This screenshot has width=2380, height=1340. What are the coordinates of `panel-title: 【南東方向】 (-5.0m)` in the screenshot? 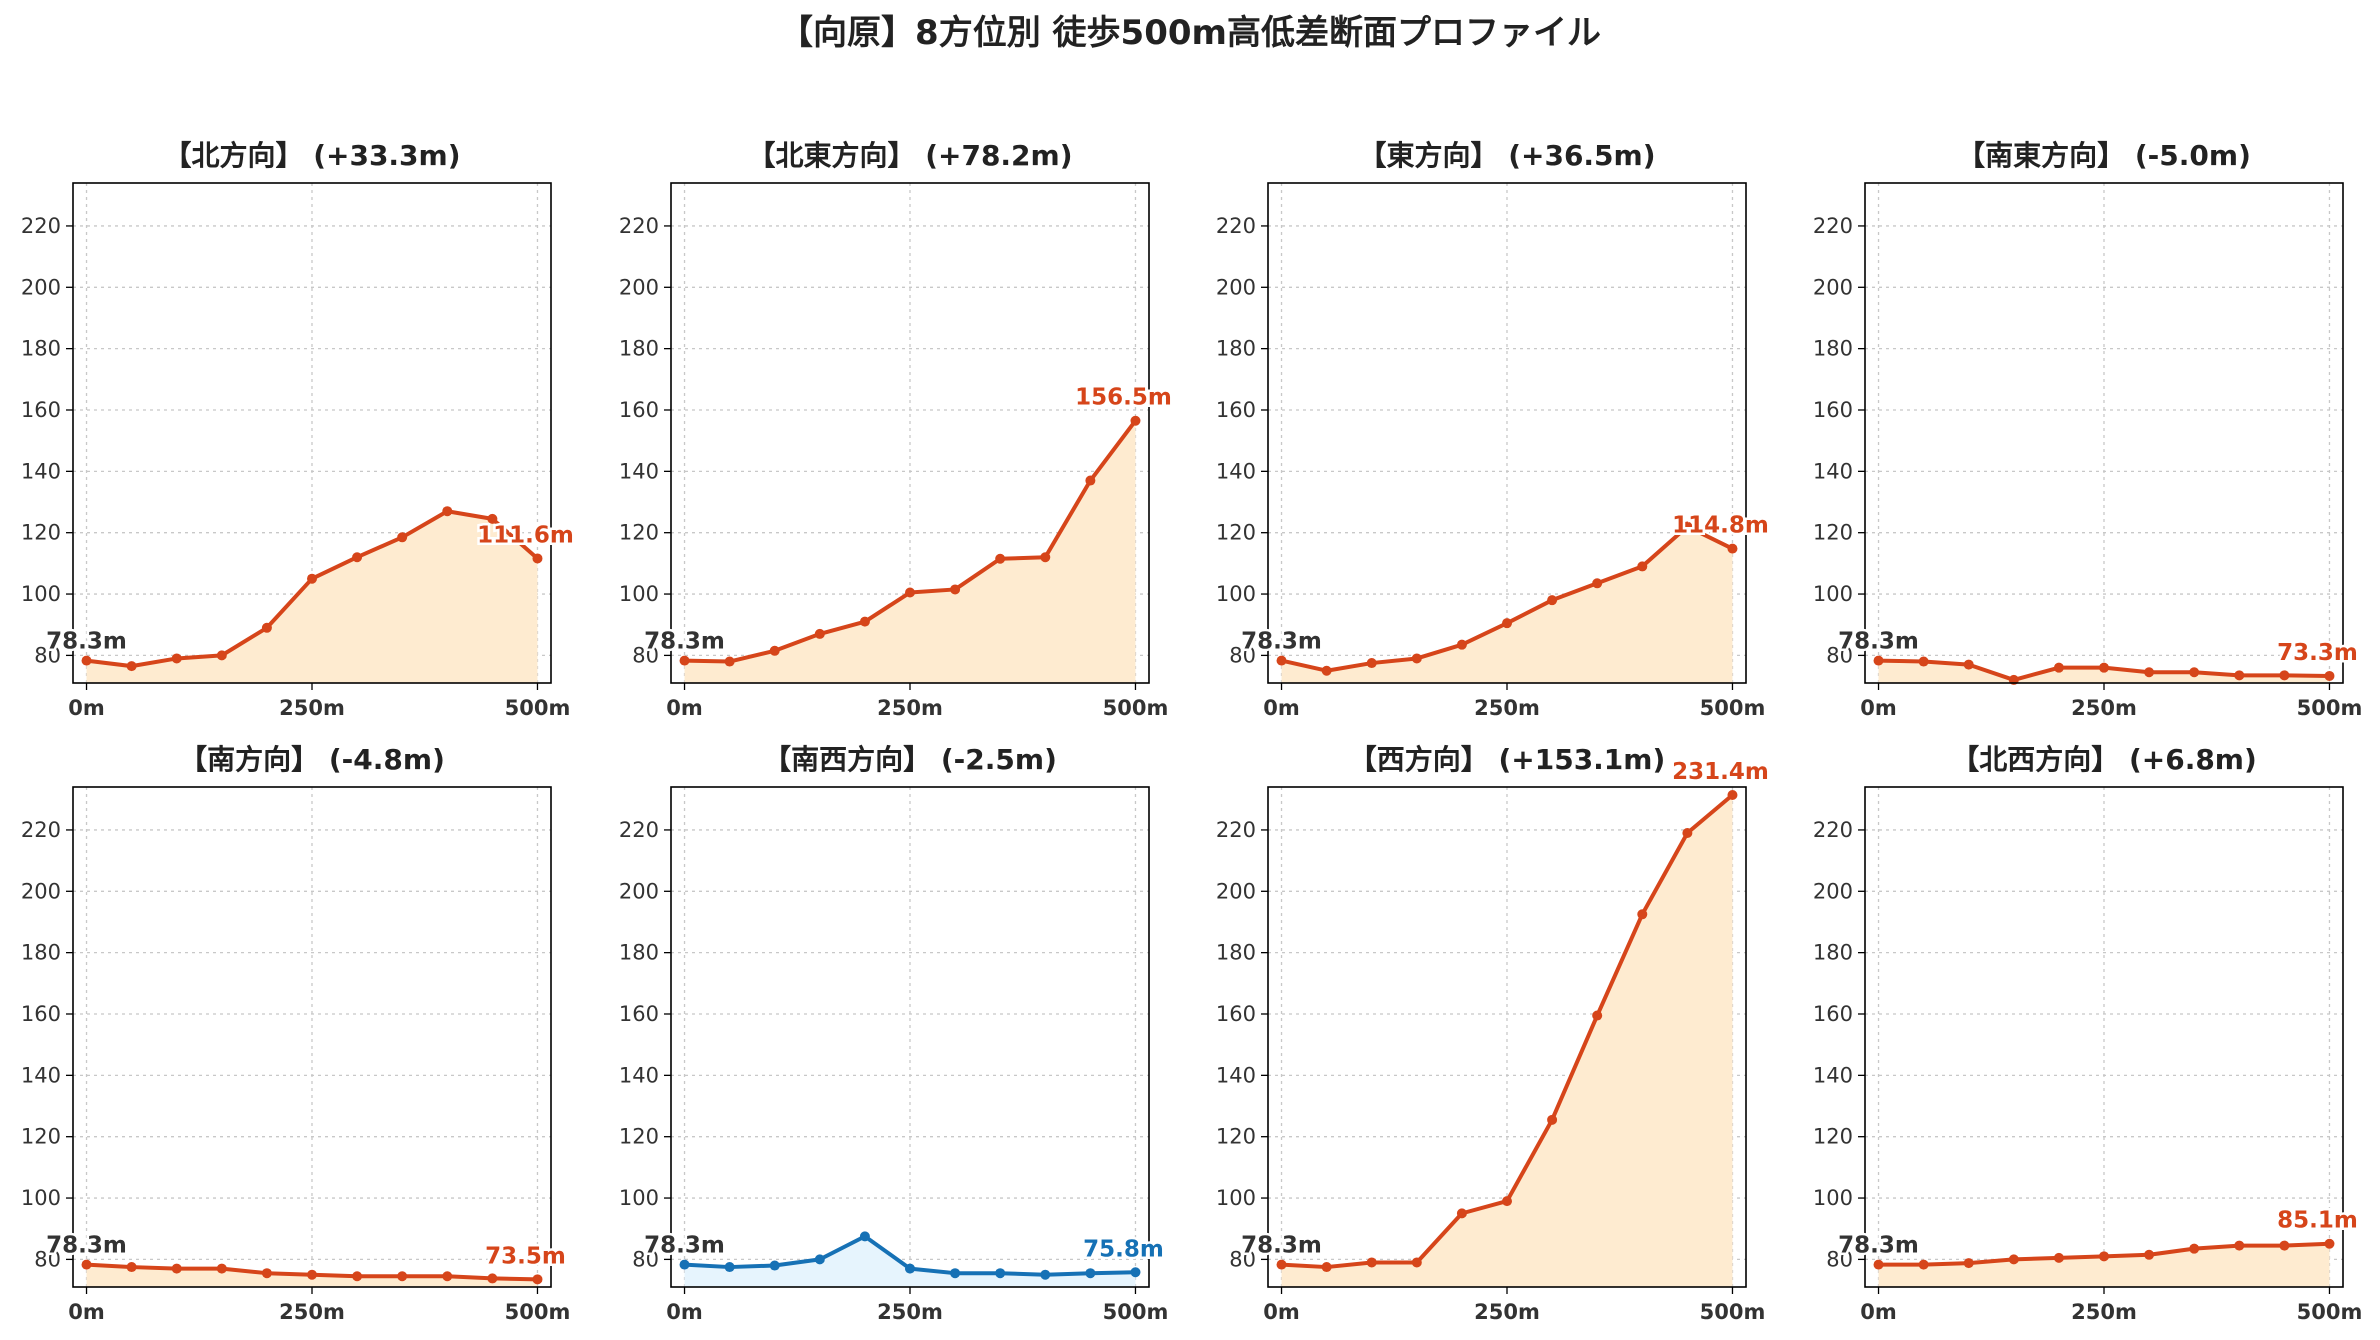 It's located at (2104, 155).